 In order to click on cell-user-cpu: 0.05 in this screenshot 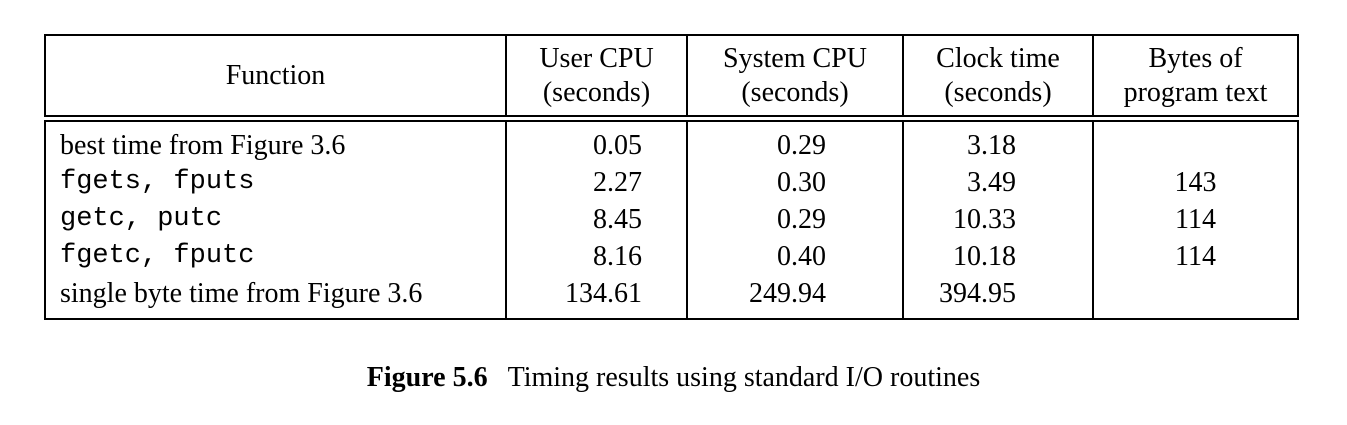, I will do `click(596, 141)`.